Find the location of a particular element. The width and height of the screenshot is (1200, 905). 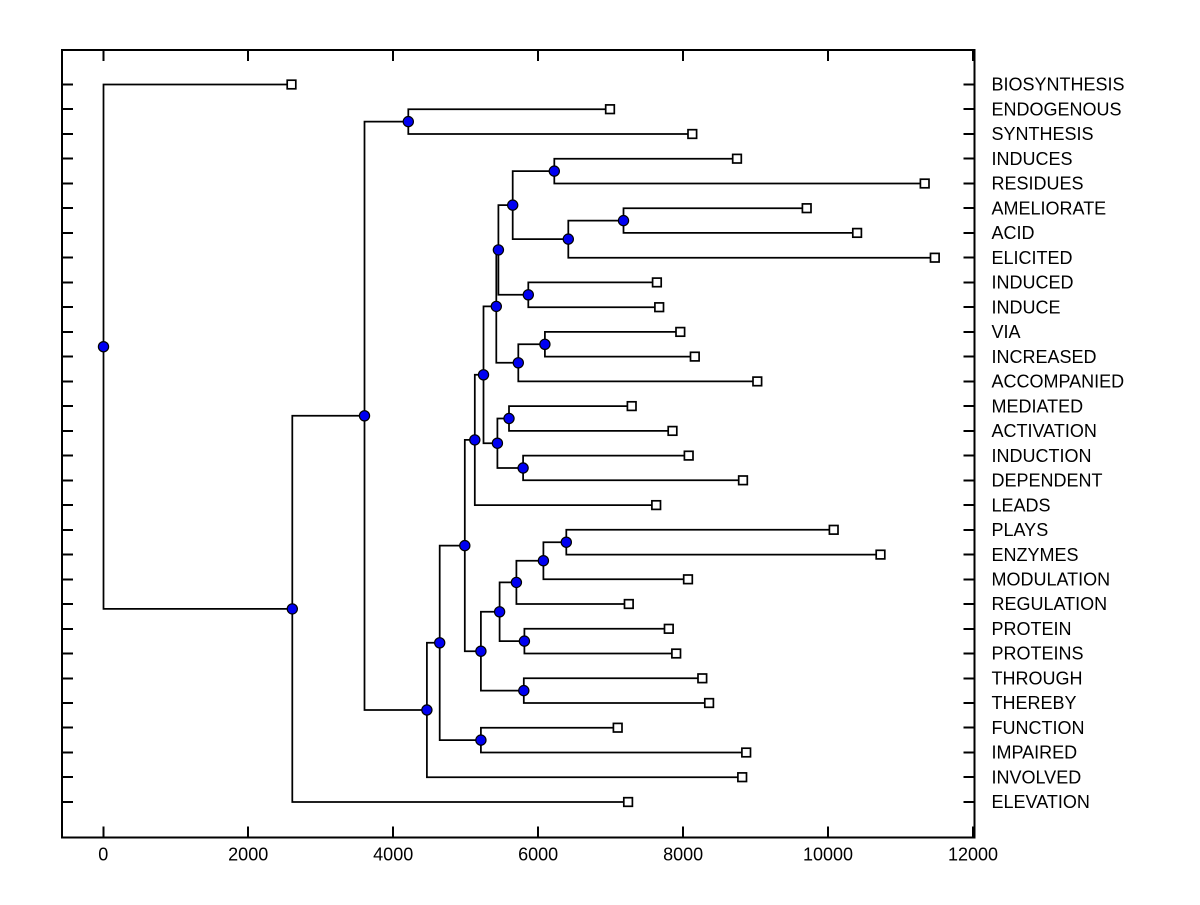

svg-text: RESIDUES is located at coordinates (1038, 184).